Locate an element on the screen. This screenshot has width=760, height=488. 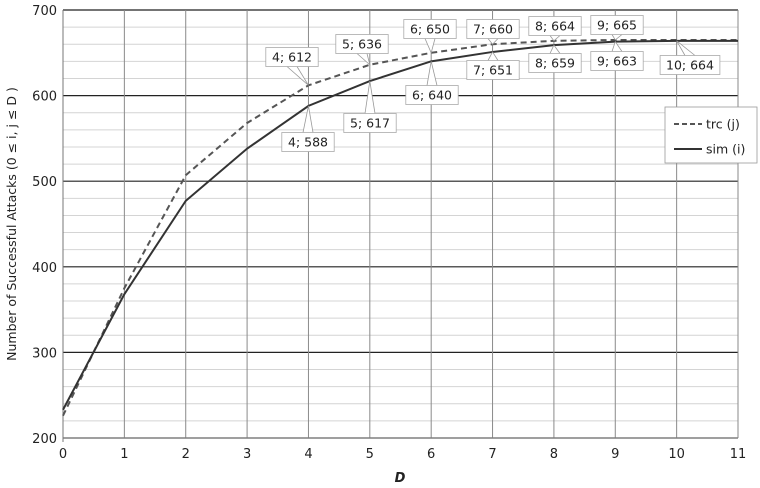
data-label: 6; 650 is located at coordinates (430, 29).